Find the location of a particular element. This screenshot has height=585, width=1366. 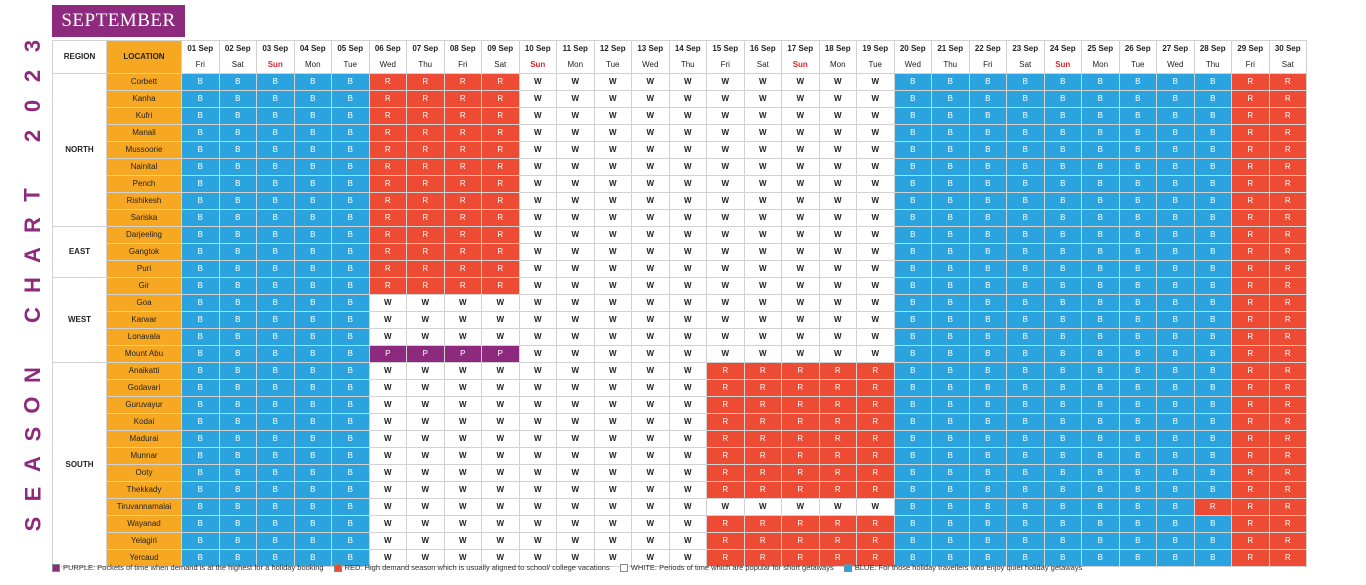

day-weekday: Thu is located at coordinates (1212, 64).